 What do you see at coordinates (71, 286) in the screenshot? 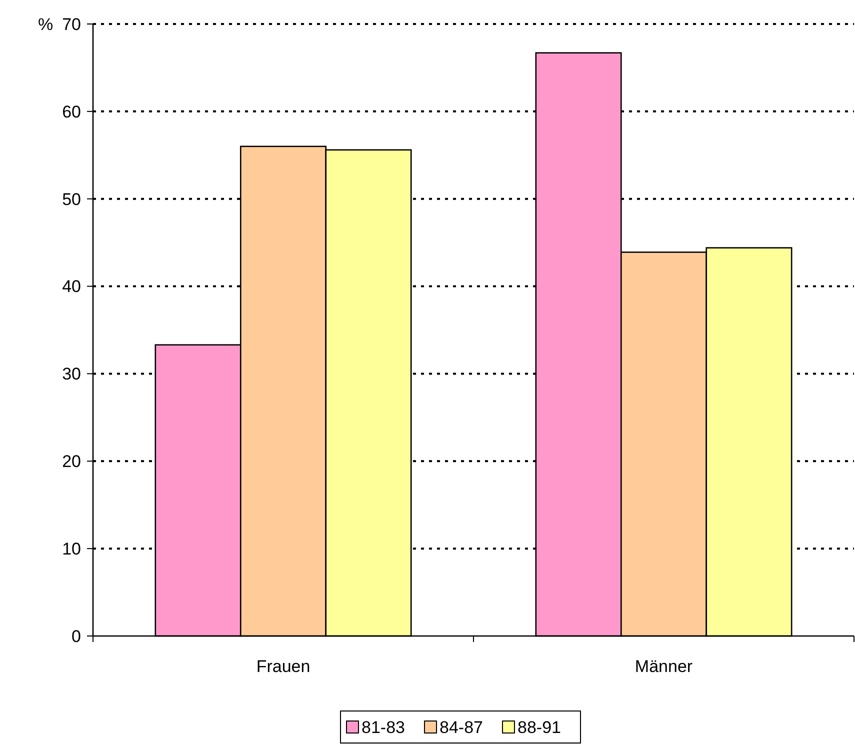
I see `y-tick-label: 40` at bounding box center [71, 286].